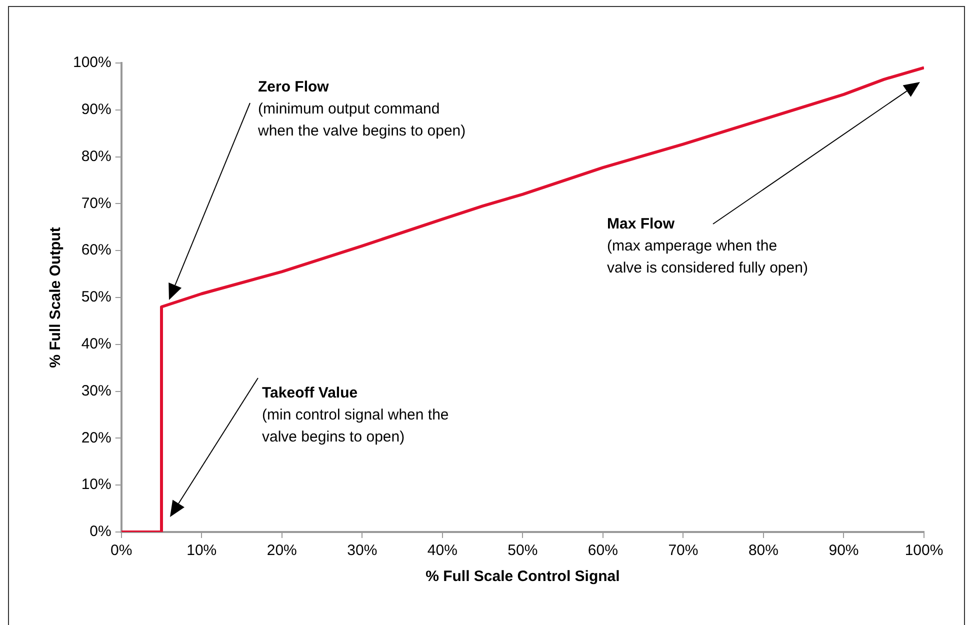 Image resolution: width=972 pixels, height=625 pixels. I want to click on y-tick-label: 10%, so click(96, 485).